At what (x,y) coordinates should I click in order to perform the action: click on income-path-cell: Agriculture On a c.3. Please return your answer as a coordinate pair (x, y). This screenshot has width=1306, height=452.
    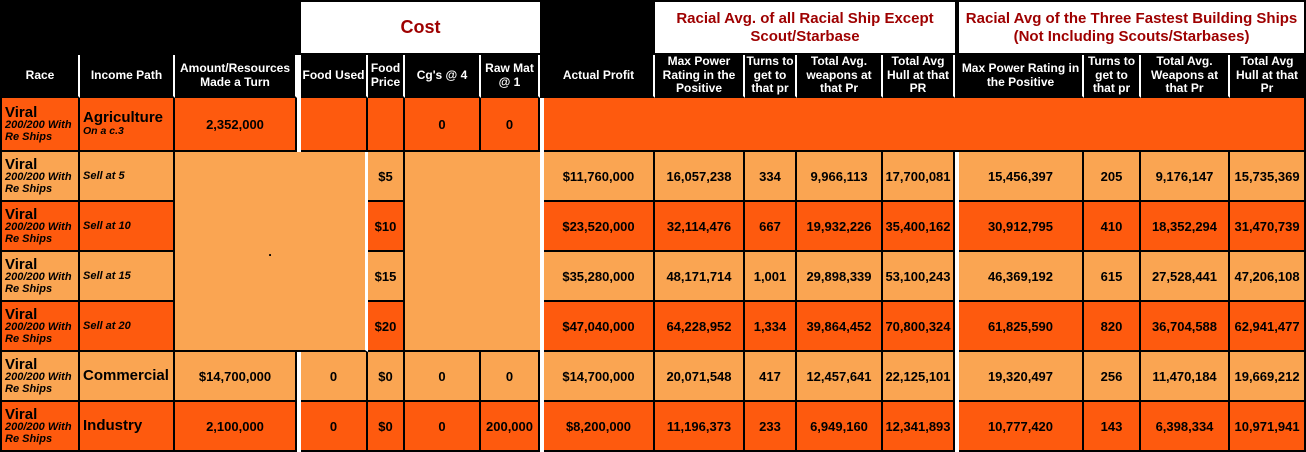
    Looking at the image, I should click on (127, 125).